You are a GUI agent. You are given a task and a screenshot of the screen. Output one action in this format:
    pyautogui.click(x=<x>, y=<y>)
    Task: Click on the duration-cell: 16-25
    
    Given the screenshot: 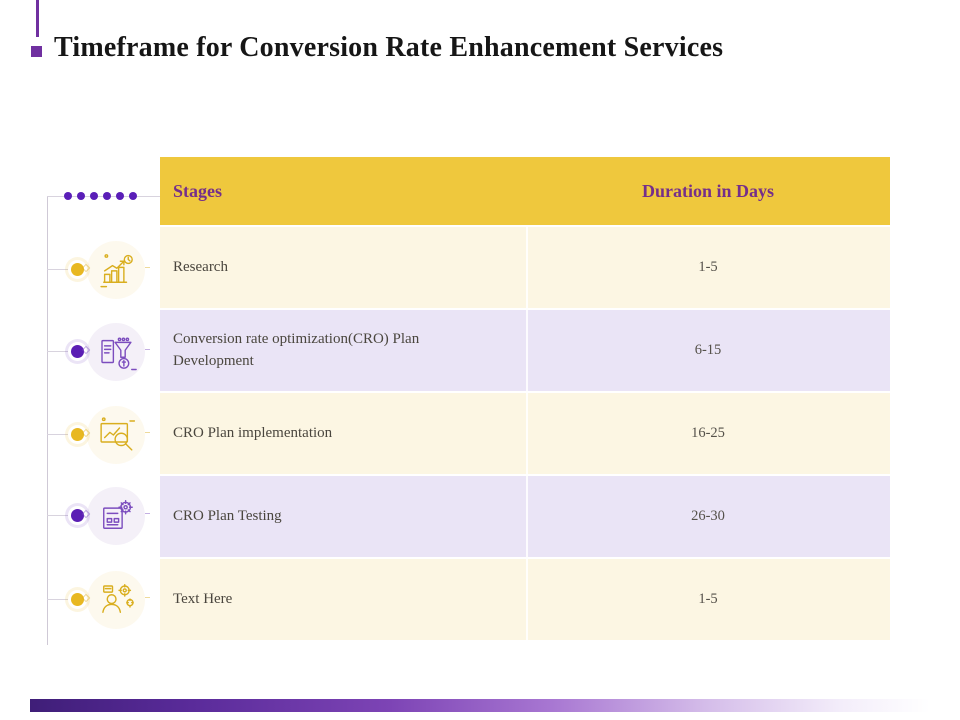 What is the action you would take?
    pyautogui.click(x=708, y=433)
    